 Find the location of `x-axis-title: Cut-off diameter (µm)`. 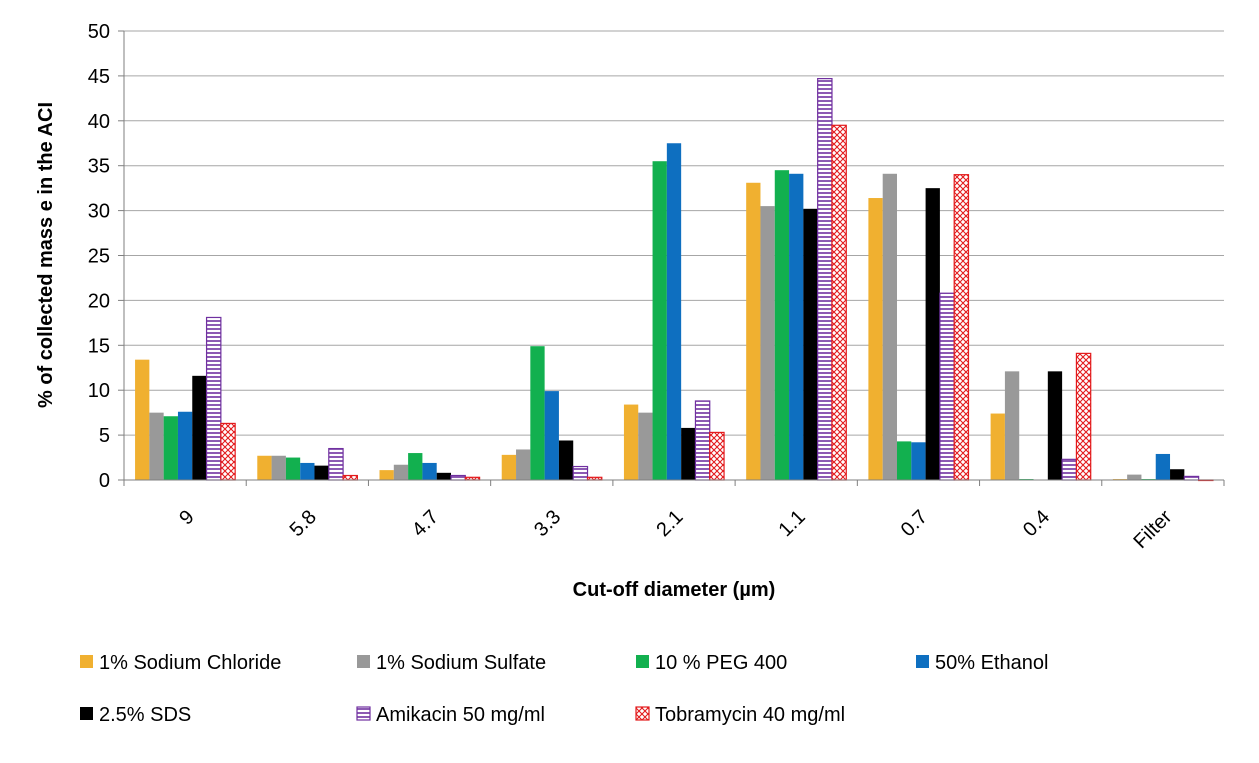

x-axis-title: Cut-off diameter (µm) is located at coordinates (674, 590).